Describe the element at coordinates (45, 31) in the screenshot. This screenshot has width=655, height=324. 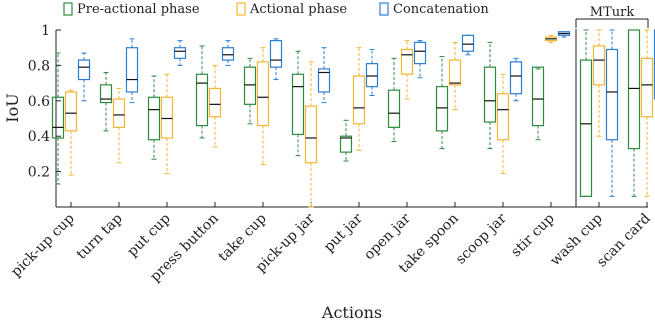
I see `y-tick-label: 1` at that location.